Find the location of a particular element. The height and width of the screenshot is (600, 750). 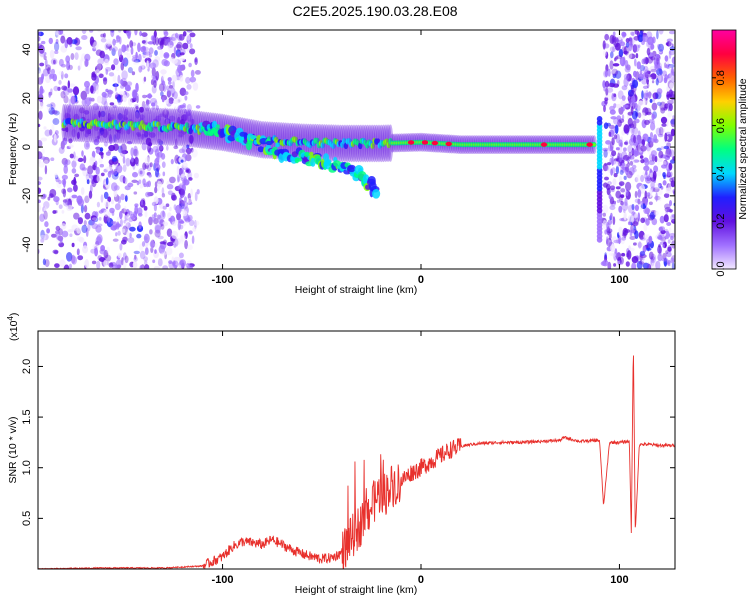

hot-spot is located at coordinates (425, 142).